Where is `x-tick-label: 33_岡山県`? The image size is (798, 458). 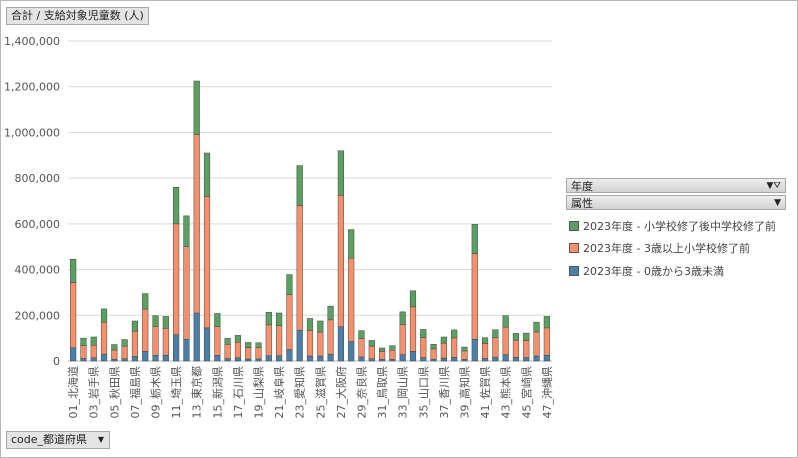 x-tick-label: 33_岡山県 is located at coordinates (403, 392).